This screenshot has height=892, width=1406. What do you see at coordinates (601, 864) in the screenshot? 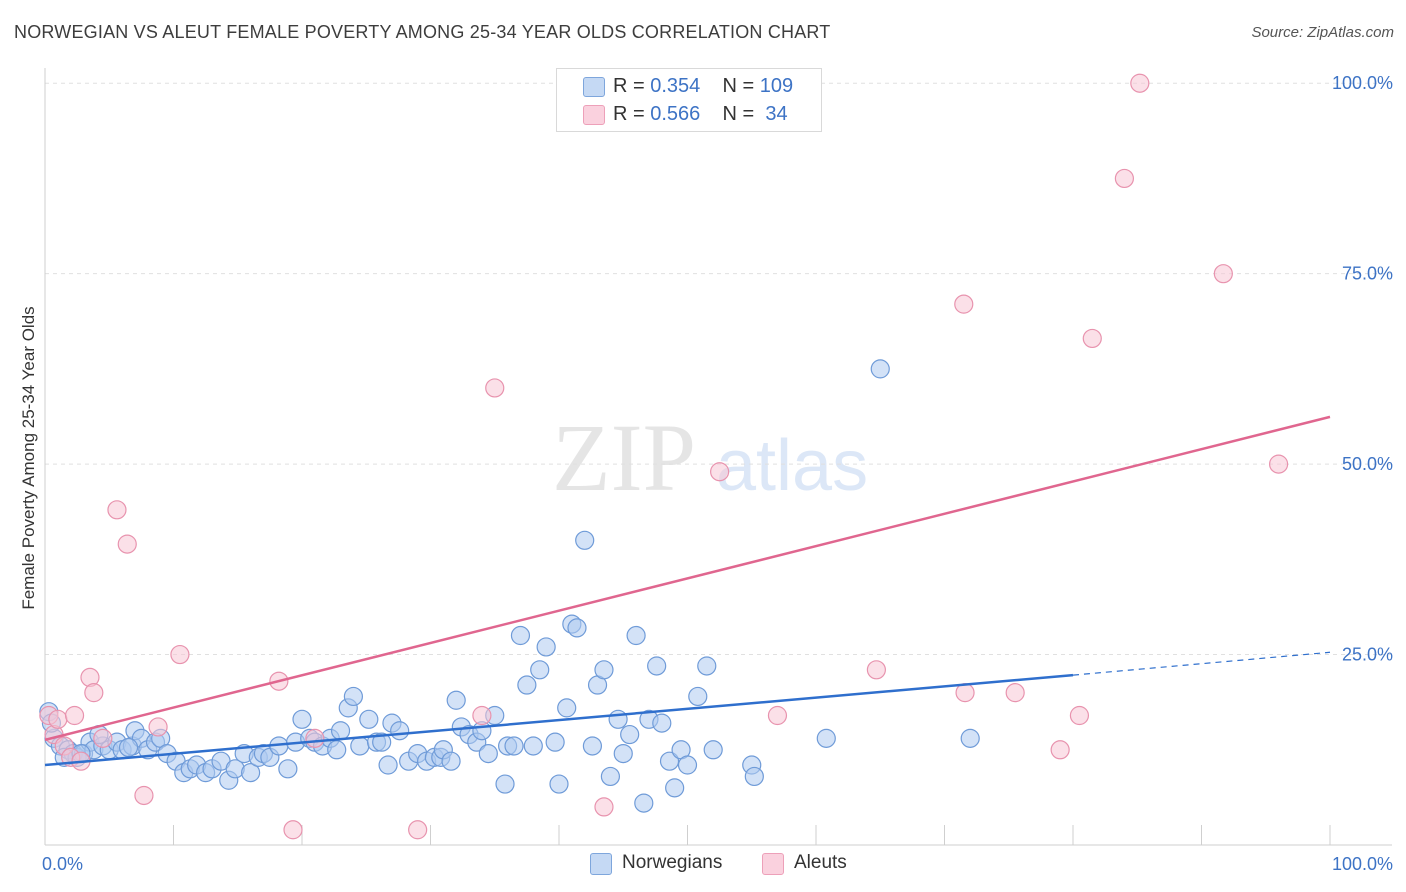
I see `norwegians-legend-swatch` at bounding box center [601, 864].